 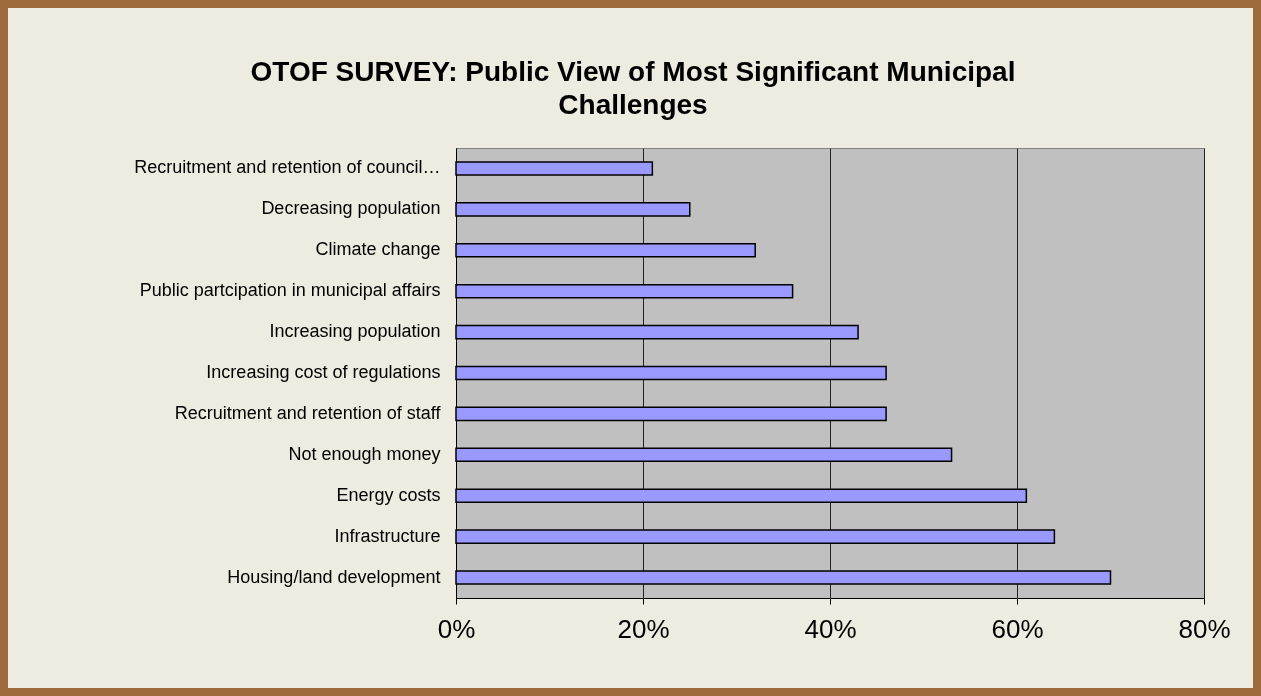 I want to click on y-tick-label: Increasing population, so click(x=355, y=331).